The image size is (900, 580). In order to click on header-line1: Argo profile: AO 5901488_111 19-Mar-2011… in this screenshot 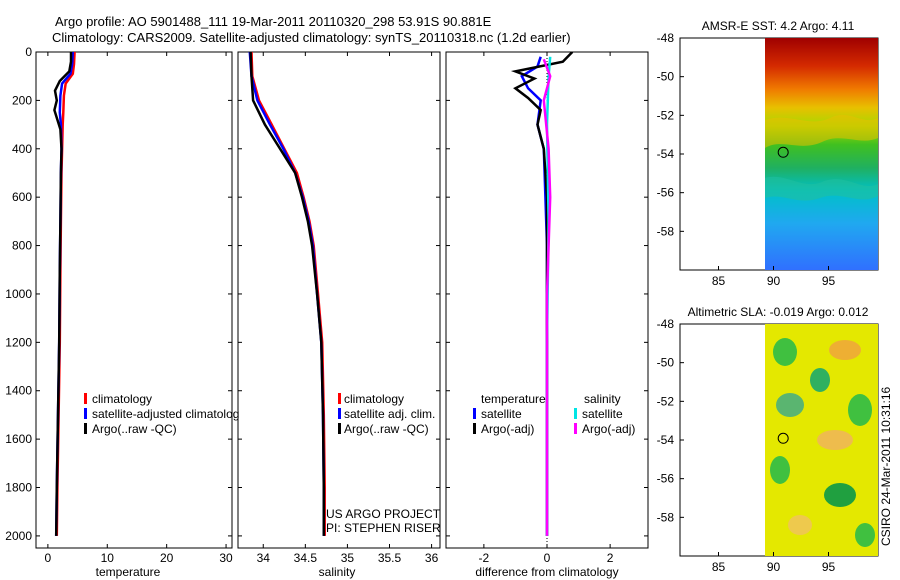, I will do `click(273, 21)`.